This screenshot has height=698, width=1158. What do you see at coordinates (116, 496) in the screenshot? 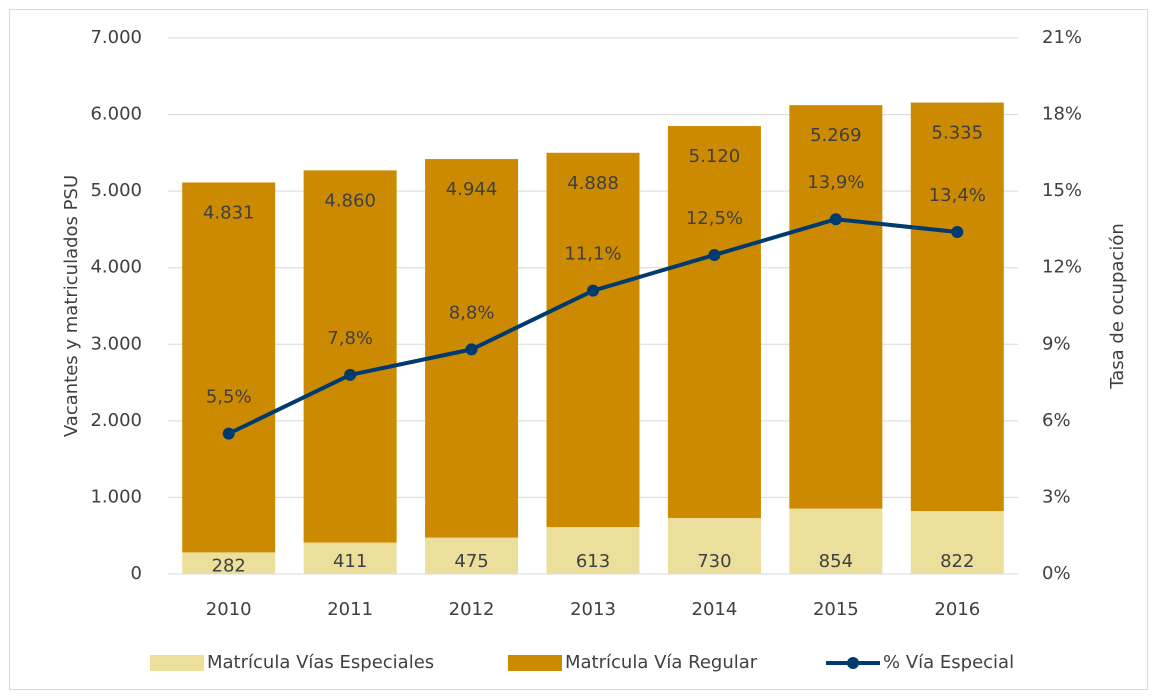
I see `y-tick-label: 1.000` at bounding box center [116, 496].